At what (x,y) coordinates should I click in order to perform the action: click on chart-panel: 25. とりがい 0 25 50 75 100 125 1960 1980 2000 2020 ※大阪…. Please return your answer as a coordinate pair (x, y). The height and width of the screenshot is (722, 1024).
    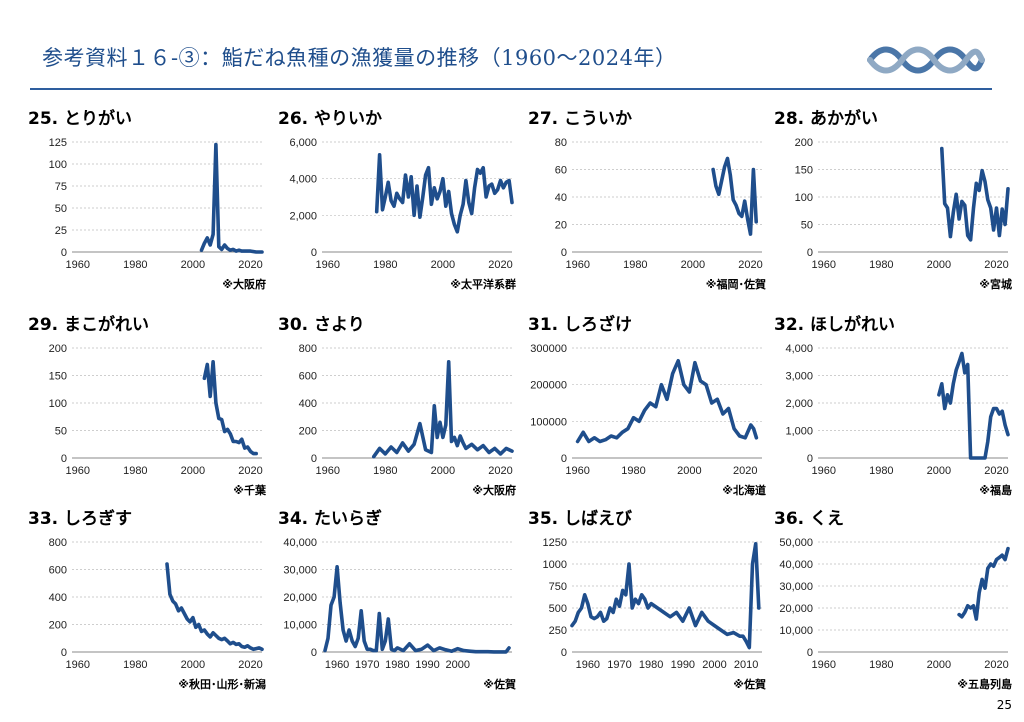
    Looking at the image, I should click on (146, 199).